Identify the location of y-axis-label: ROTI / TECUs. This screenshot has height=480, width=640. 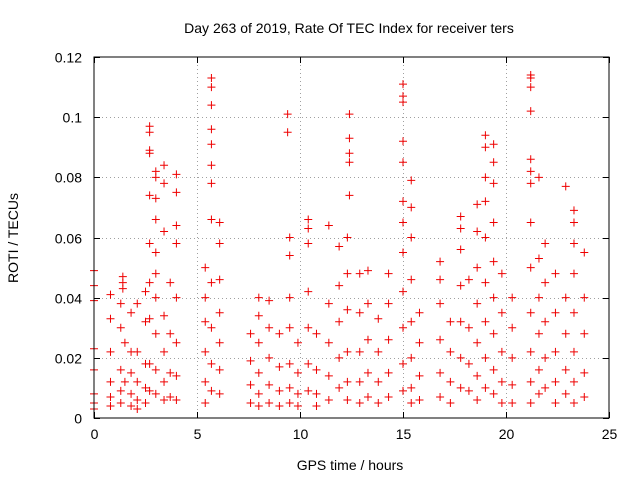
(13, 238).